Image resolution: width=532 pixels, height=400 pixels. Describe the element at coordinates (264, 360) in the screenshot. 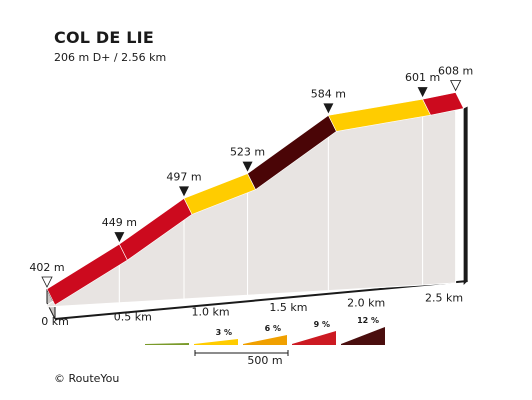

I see `legend-scale-label: 500 m` at that location.